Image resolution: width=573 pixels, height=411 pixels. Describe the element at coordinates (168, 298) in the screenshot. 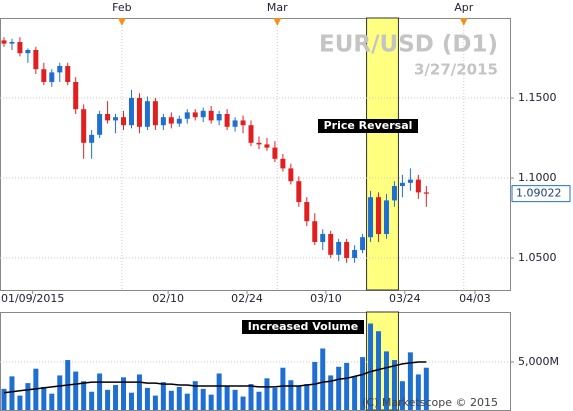

I see `x-tick-label: 02/10` at that location.